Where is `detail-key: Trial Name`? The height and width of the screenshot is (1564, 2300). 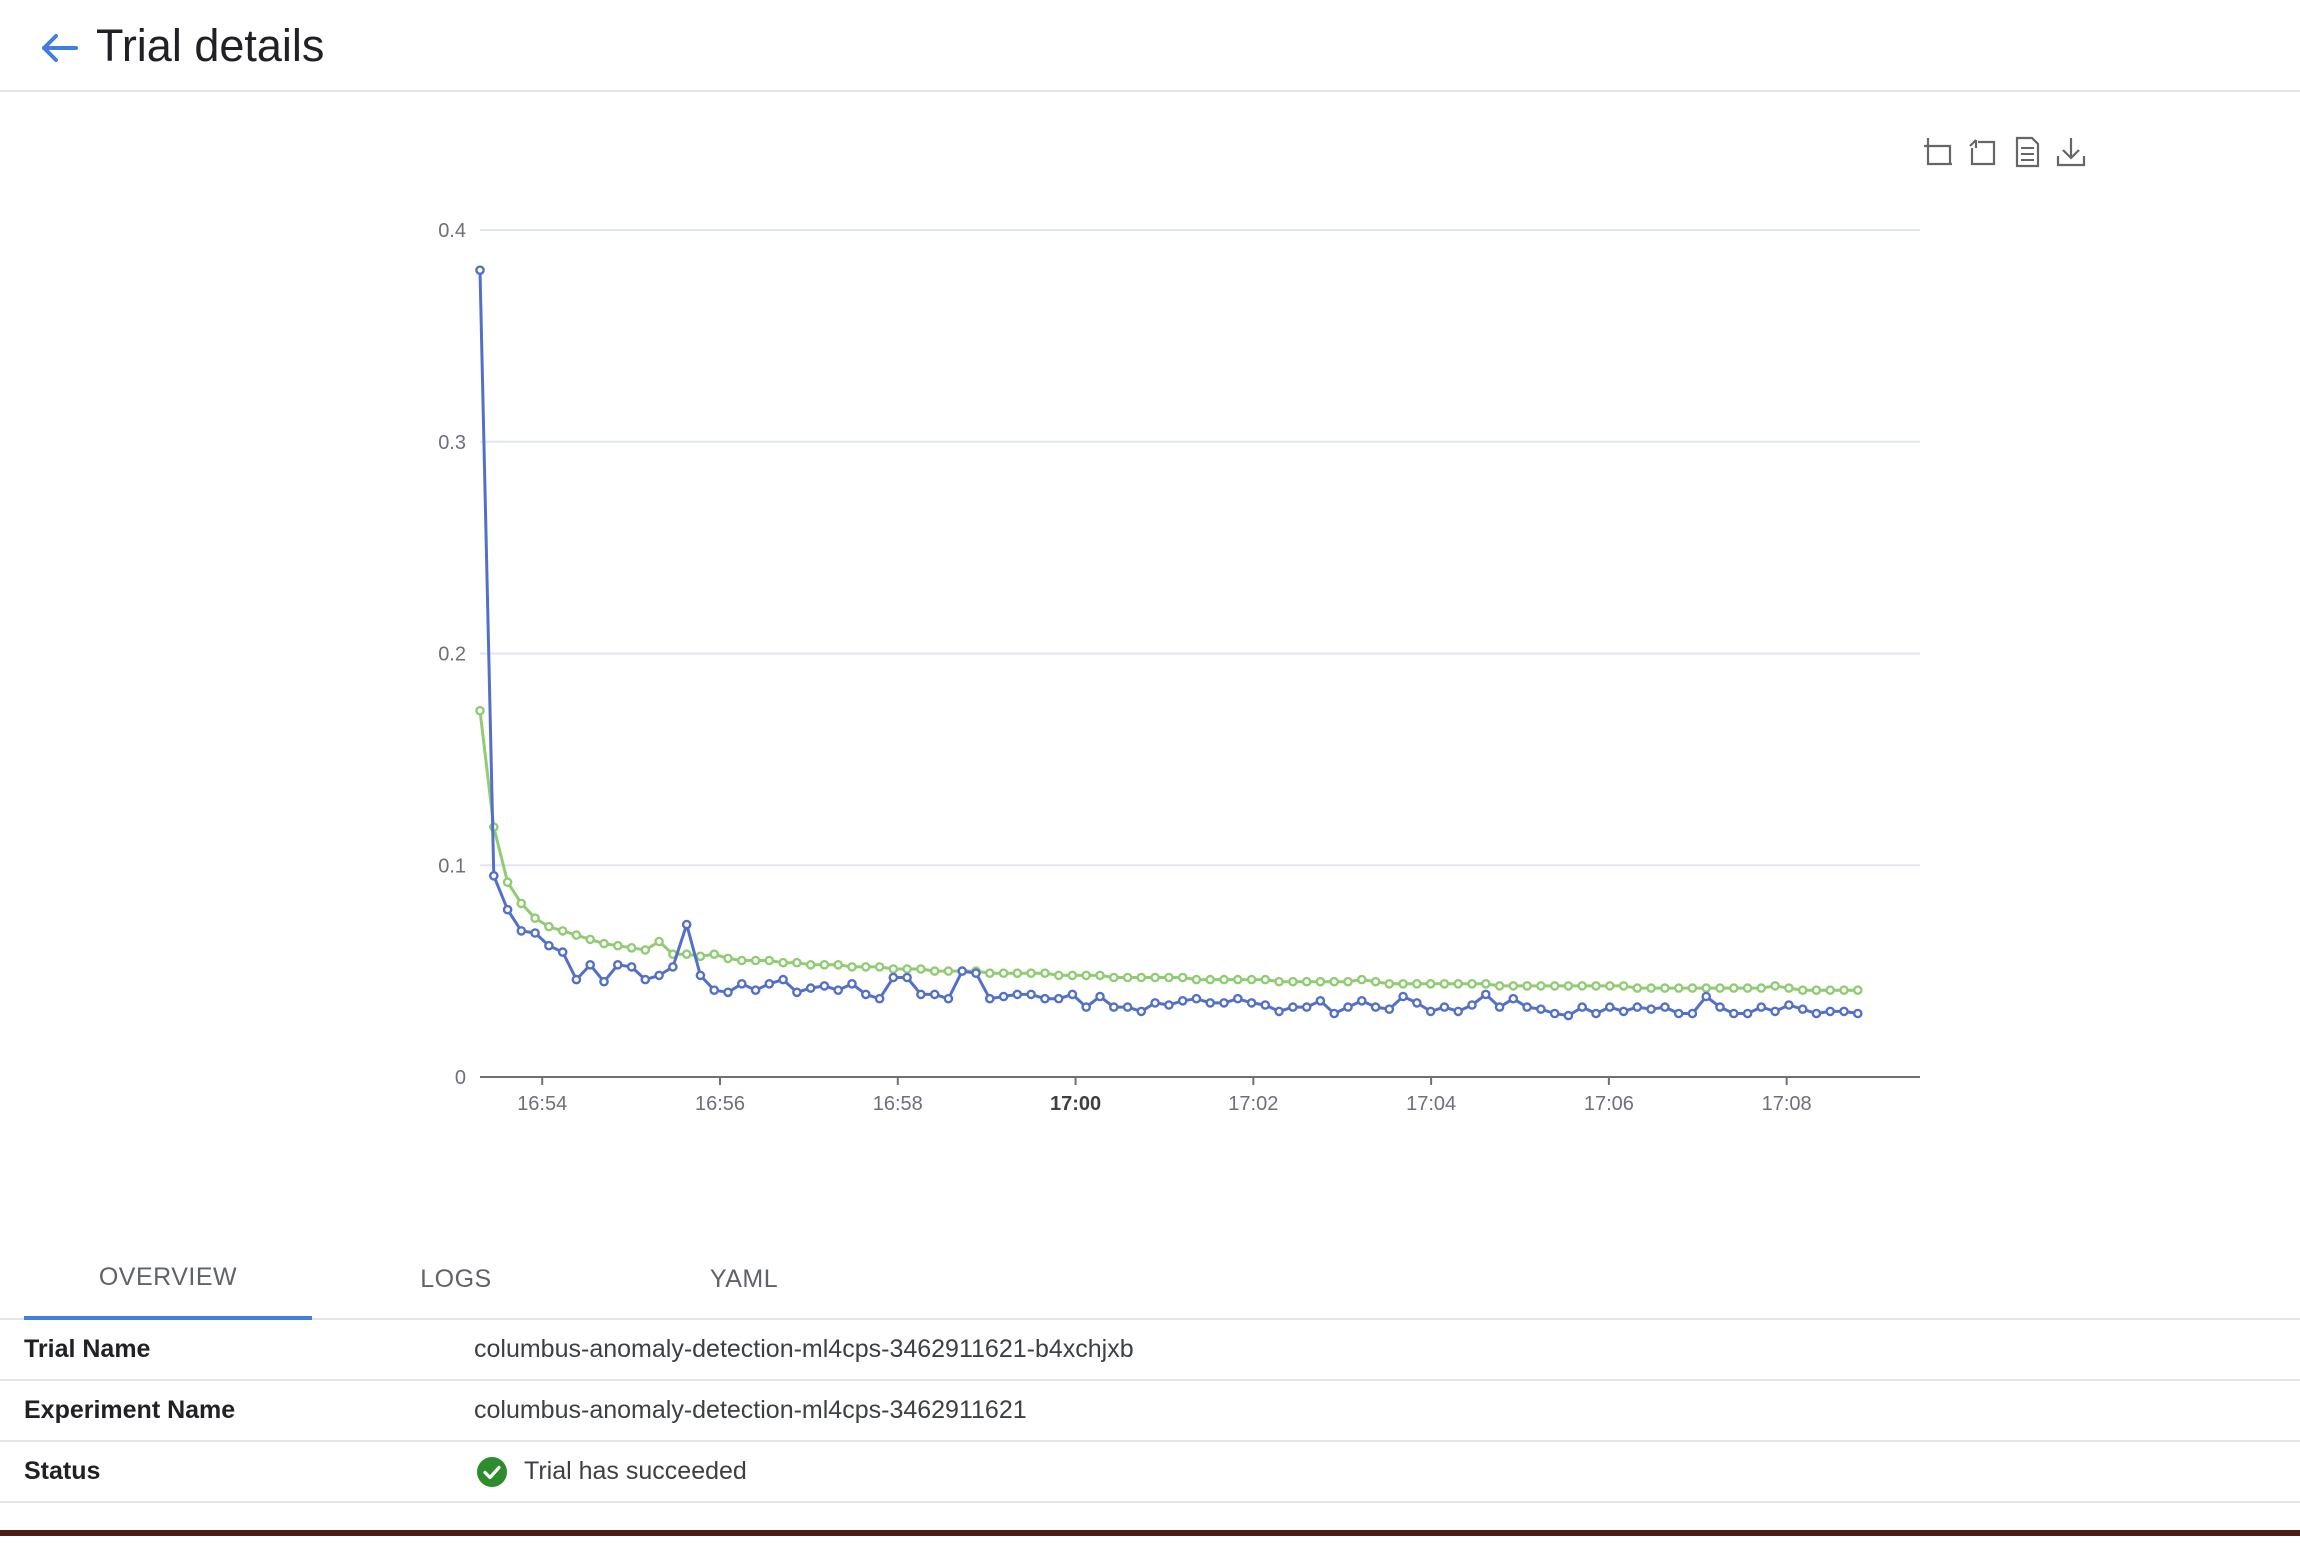 detail-key: Trial Name is located at coordinates (87, 1349).